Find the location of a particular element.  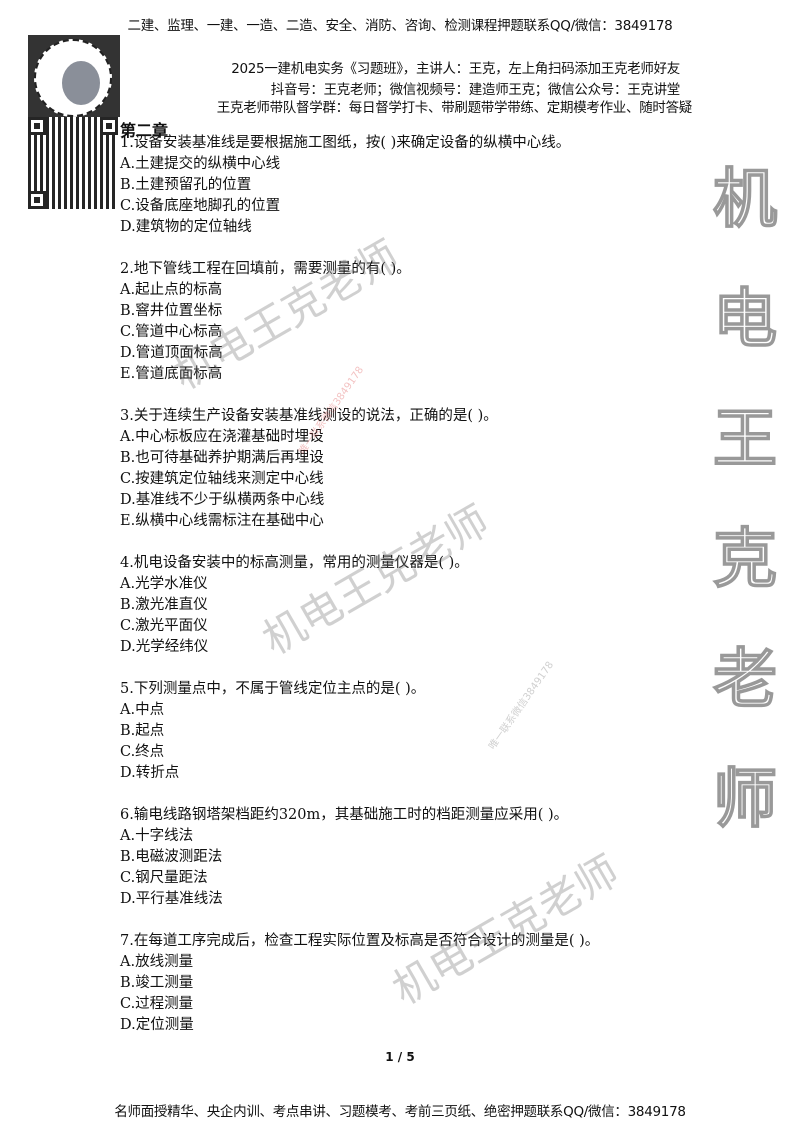

answer-option: D.建筑物的定位轴线 is located at coordinates (186, 227).